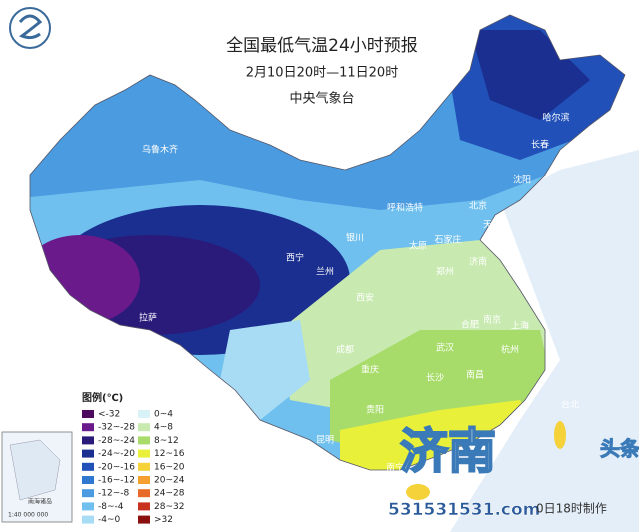 The height and width of the screenshot is (532, 639). What do you see at coordinates (322, 46) in the screenshot?
I see `title: 全国最低气温24小时预报` at bounding box center [322, 46].